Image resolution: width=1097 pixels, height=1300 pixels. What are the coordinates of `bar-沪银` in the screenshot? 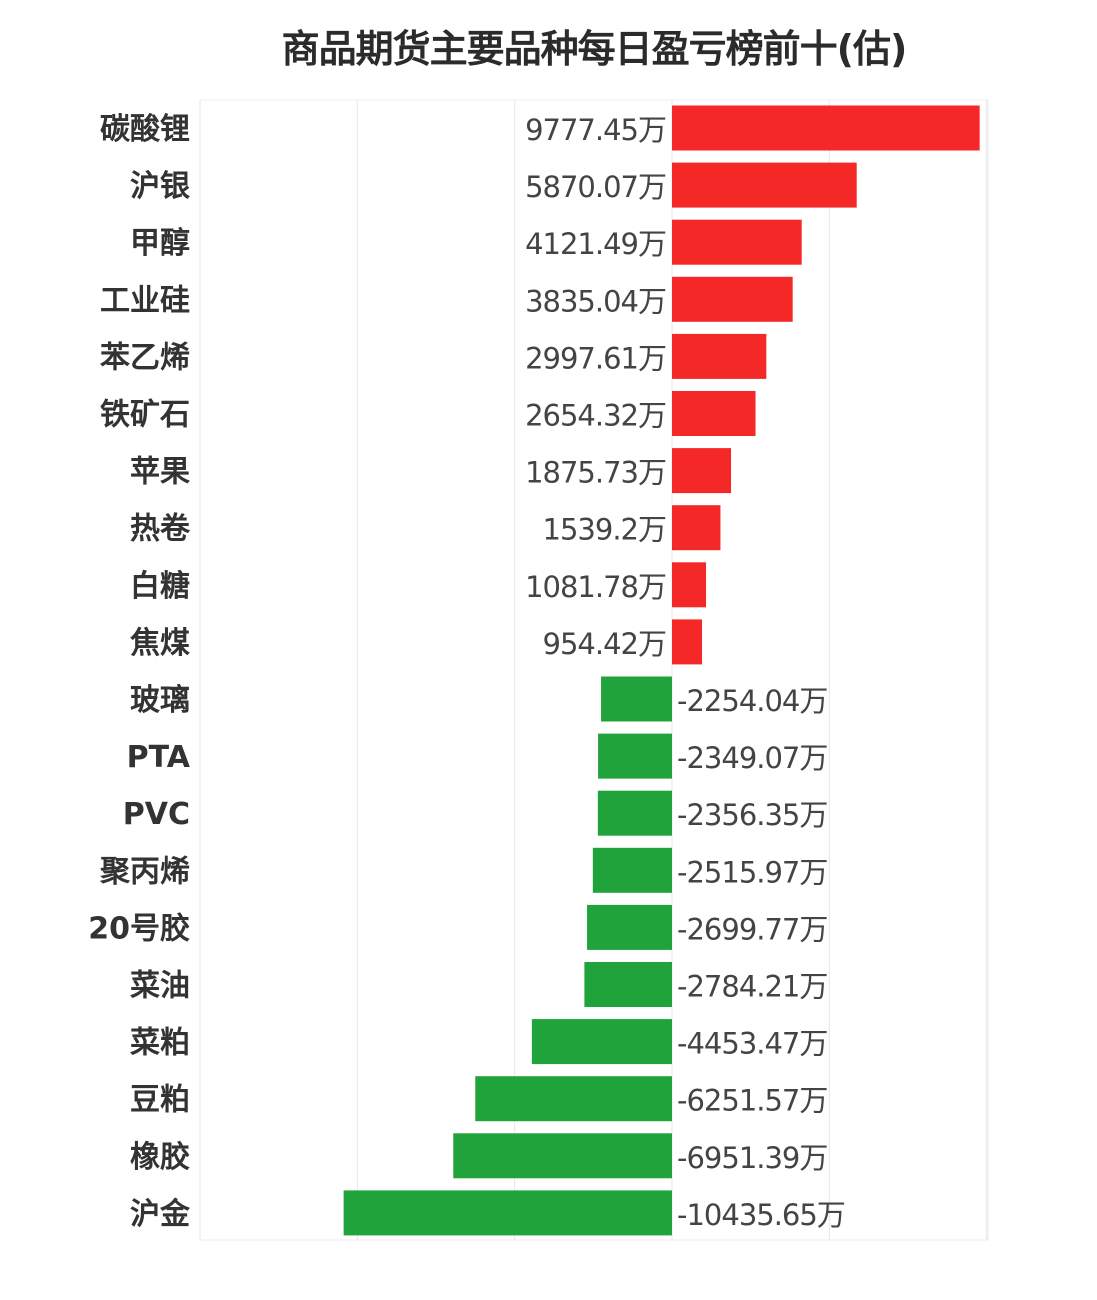 It's located at (764, 185).